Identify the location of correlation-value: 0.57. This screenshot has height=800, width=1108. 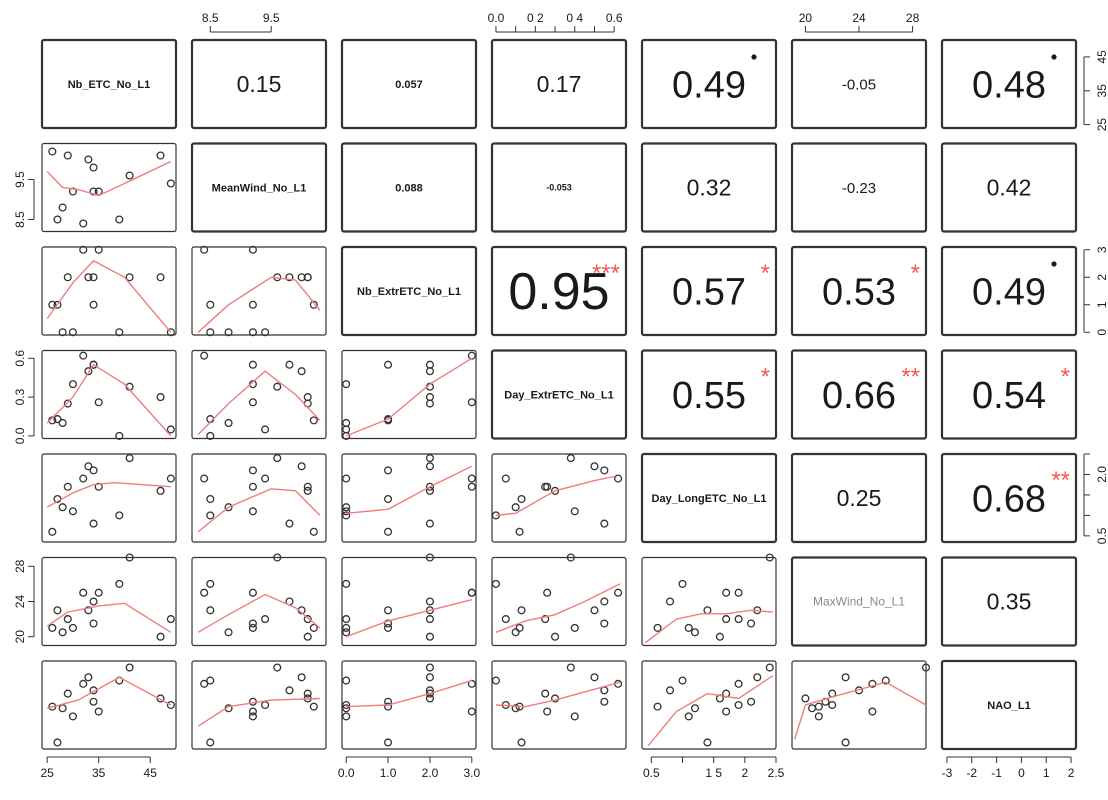
(709, 292).